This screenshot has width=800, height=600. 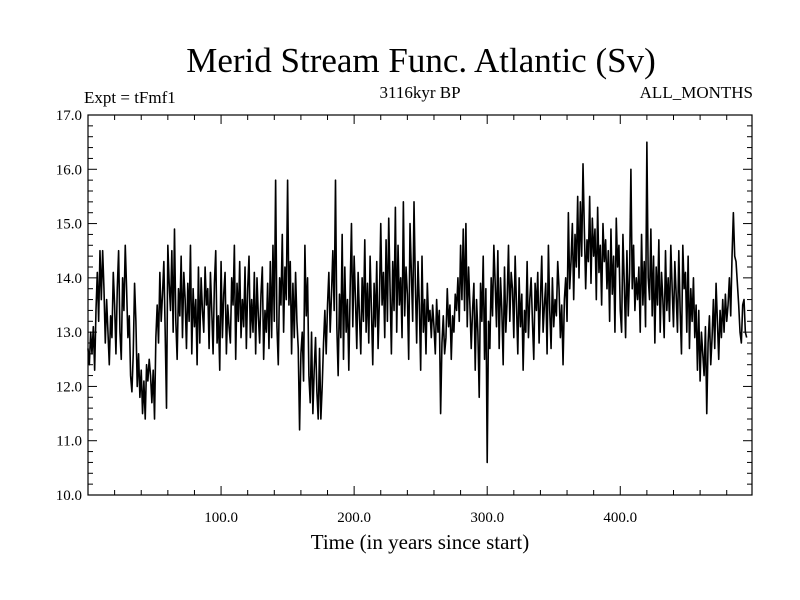 I want to click on y-tick-label: 15.0, so click(x=69, y=225).